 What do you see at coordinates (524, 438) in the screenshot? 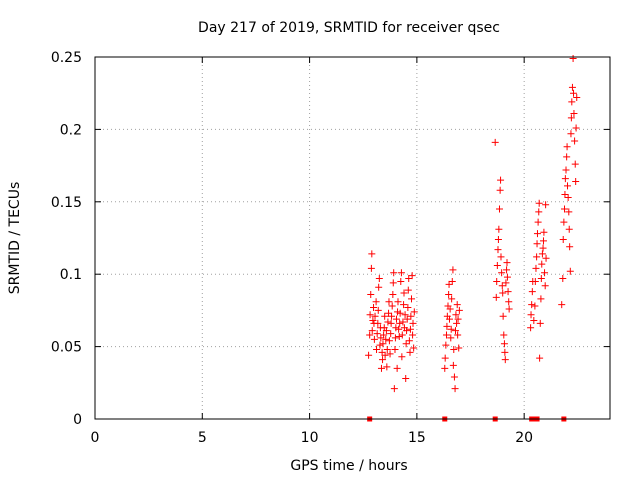
I see `x-tick-label: 20` at bounding box center [524, 438].